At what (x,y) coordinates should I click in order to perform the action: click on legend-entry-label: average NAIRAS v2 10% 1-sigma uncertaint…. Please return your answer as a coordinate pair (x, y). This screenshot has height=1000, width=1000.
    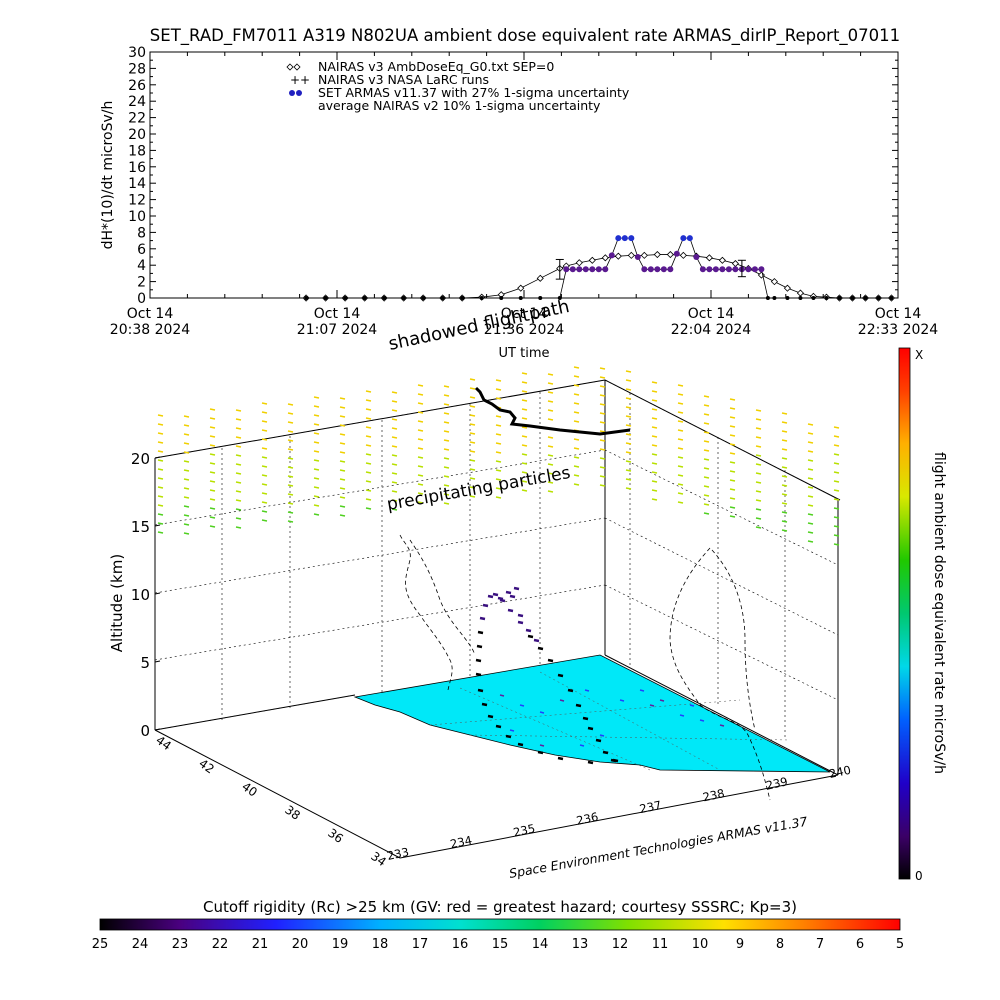
    Looking at the image, I should click on (459, 105).